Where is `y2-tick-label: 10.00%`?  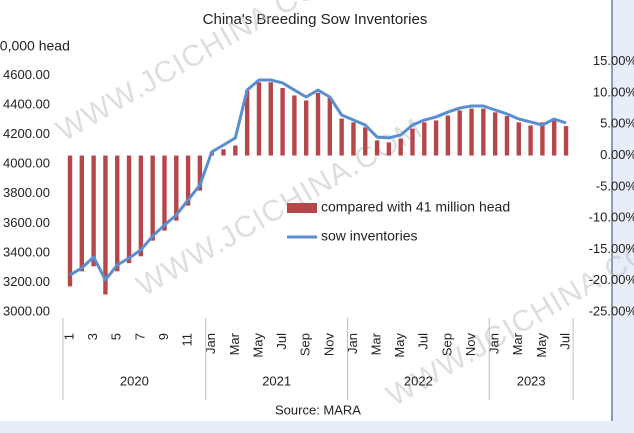
y2-tick-label: 10.00% is located at coordinates (613, 91).